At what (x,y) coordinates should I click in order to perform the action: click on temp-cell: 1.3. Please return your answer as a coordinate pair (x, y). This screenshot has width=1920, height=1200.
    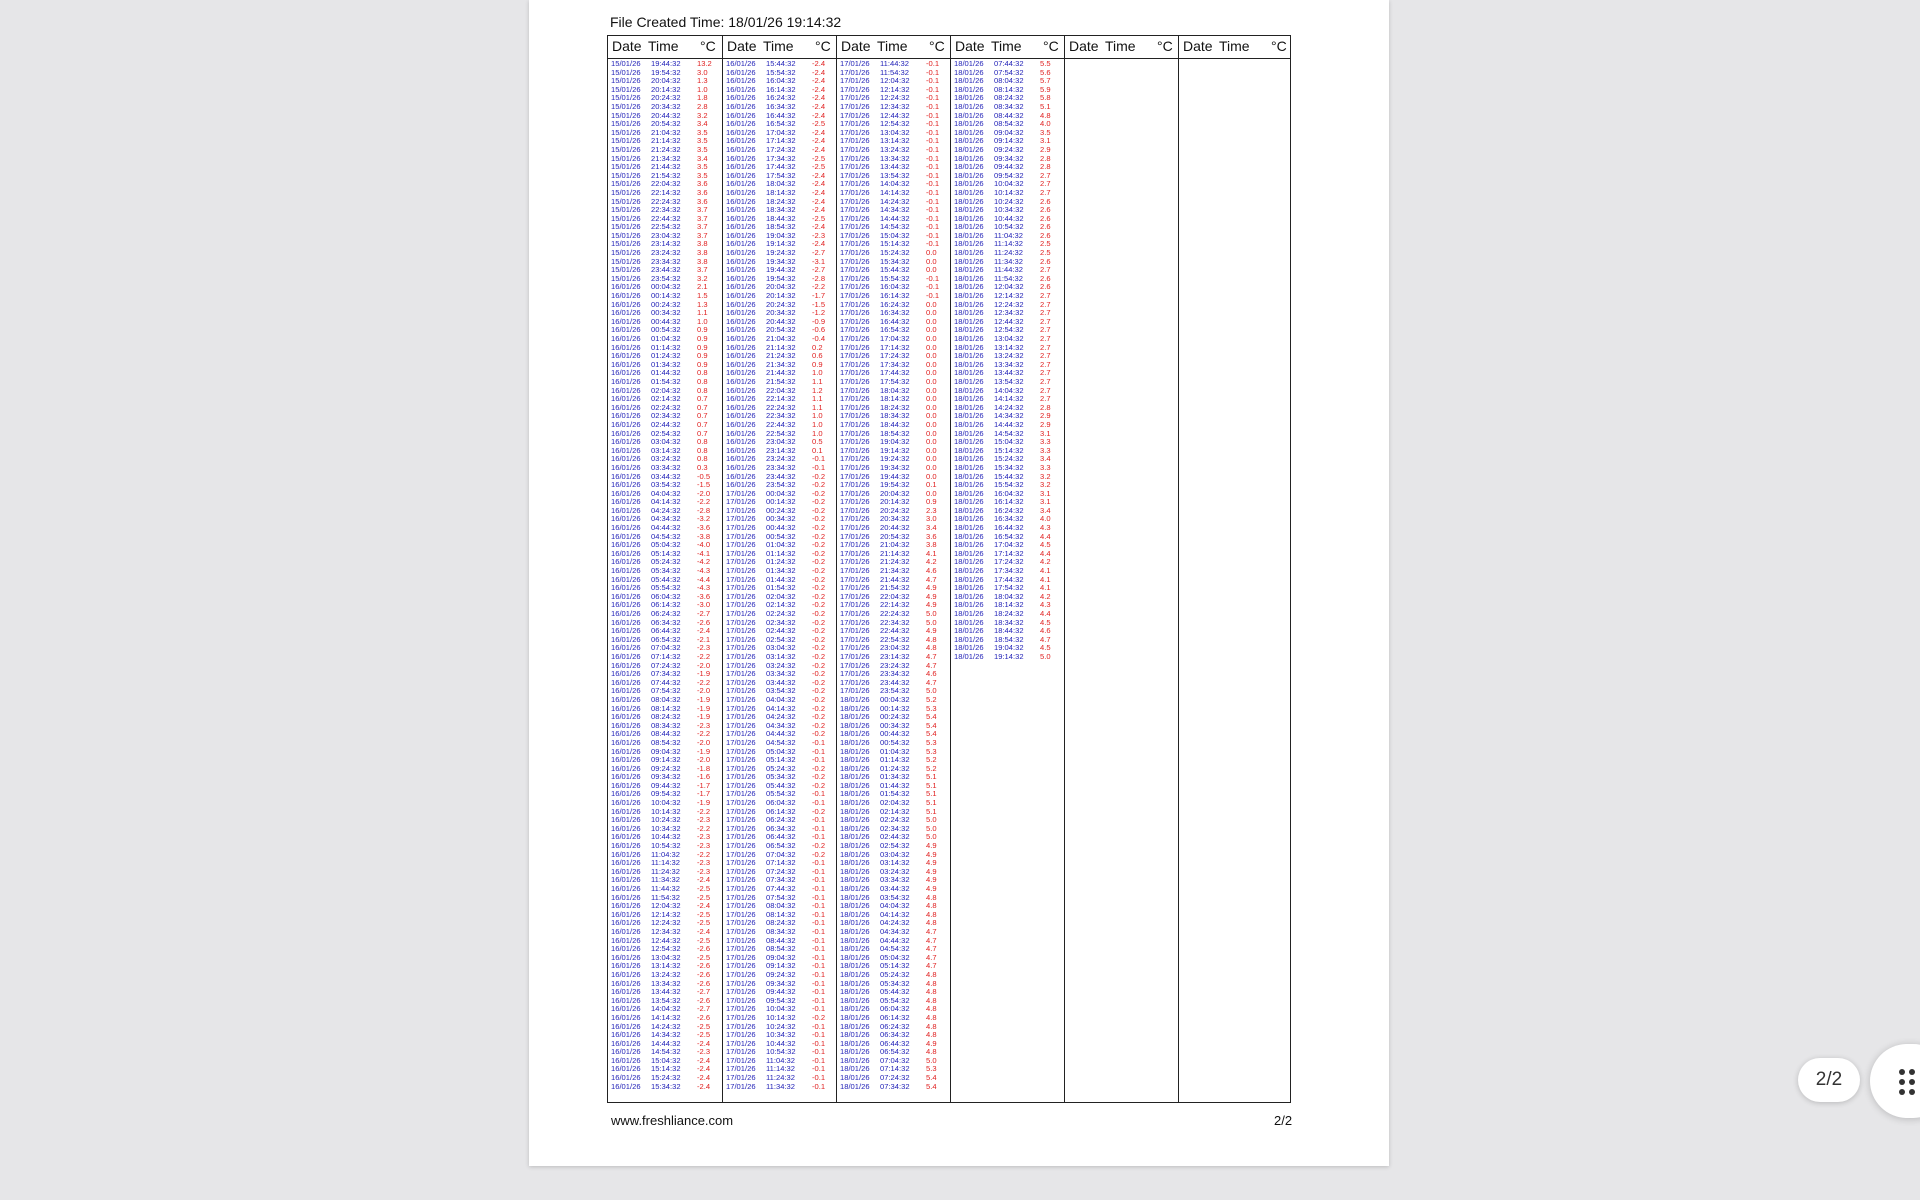
    Looking at the image, I should click on (702, 81).